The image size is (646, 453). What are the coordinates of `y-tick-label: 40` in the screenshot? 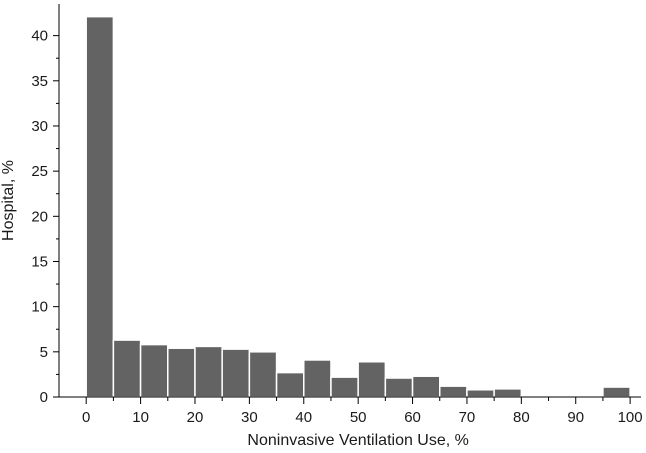 It's located at (39, 36).